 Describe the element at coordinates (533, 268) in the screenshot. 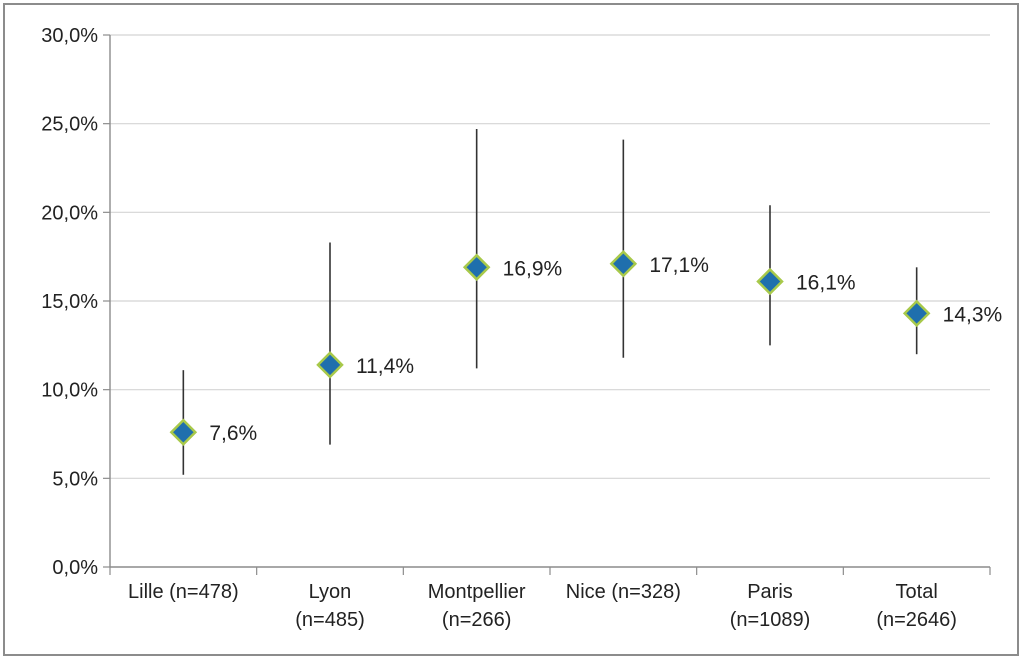

I see `data-value-label: 16,9%` at that location.